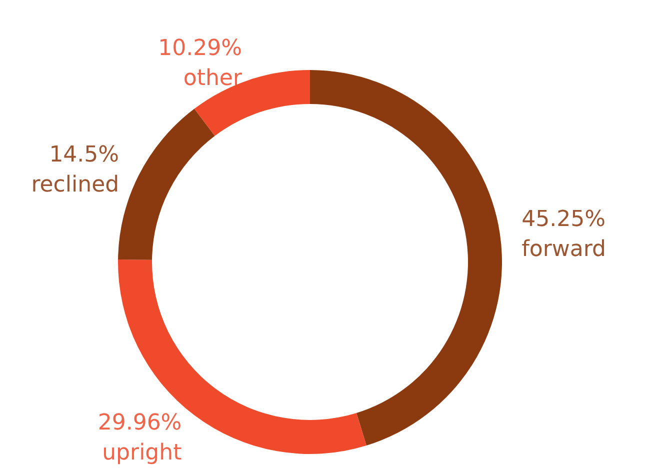  What do you see at coordinates (75, 185) in the screenshot?
I see `slice-label: reclined` at bounding box center [75, 185].